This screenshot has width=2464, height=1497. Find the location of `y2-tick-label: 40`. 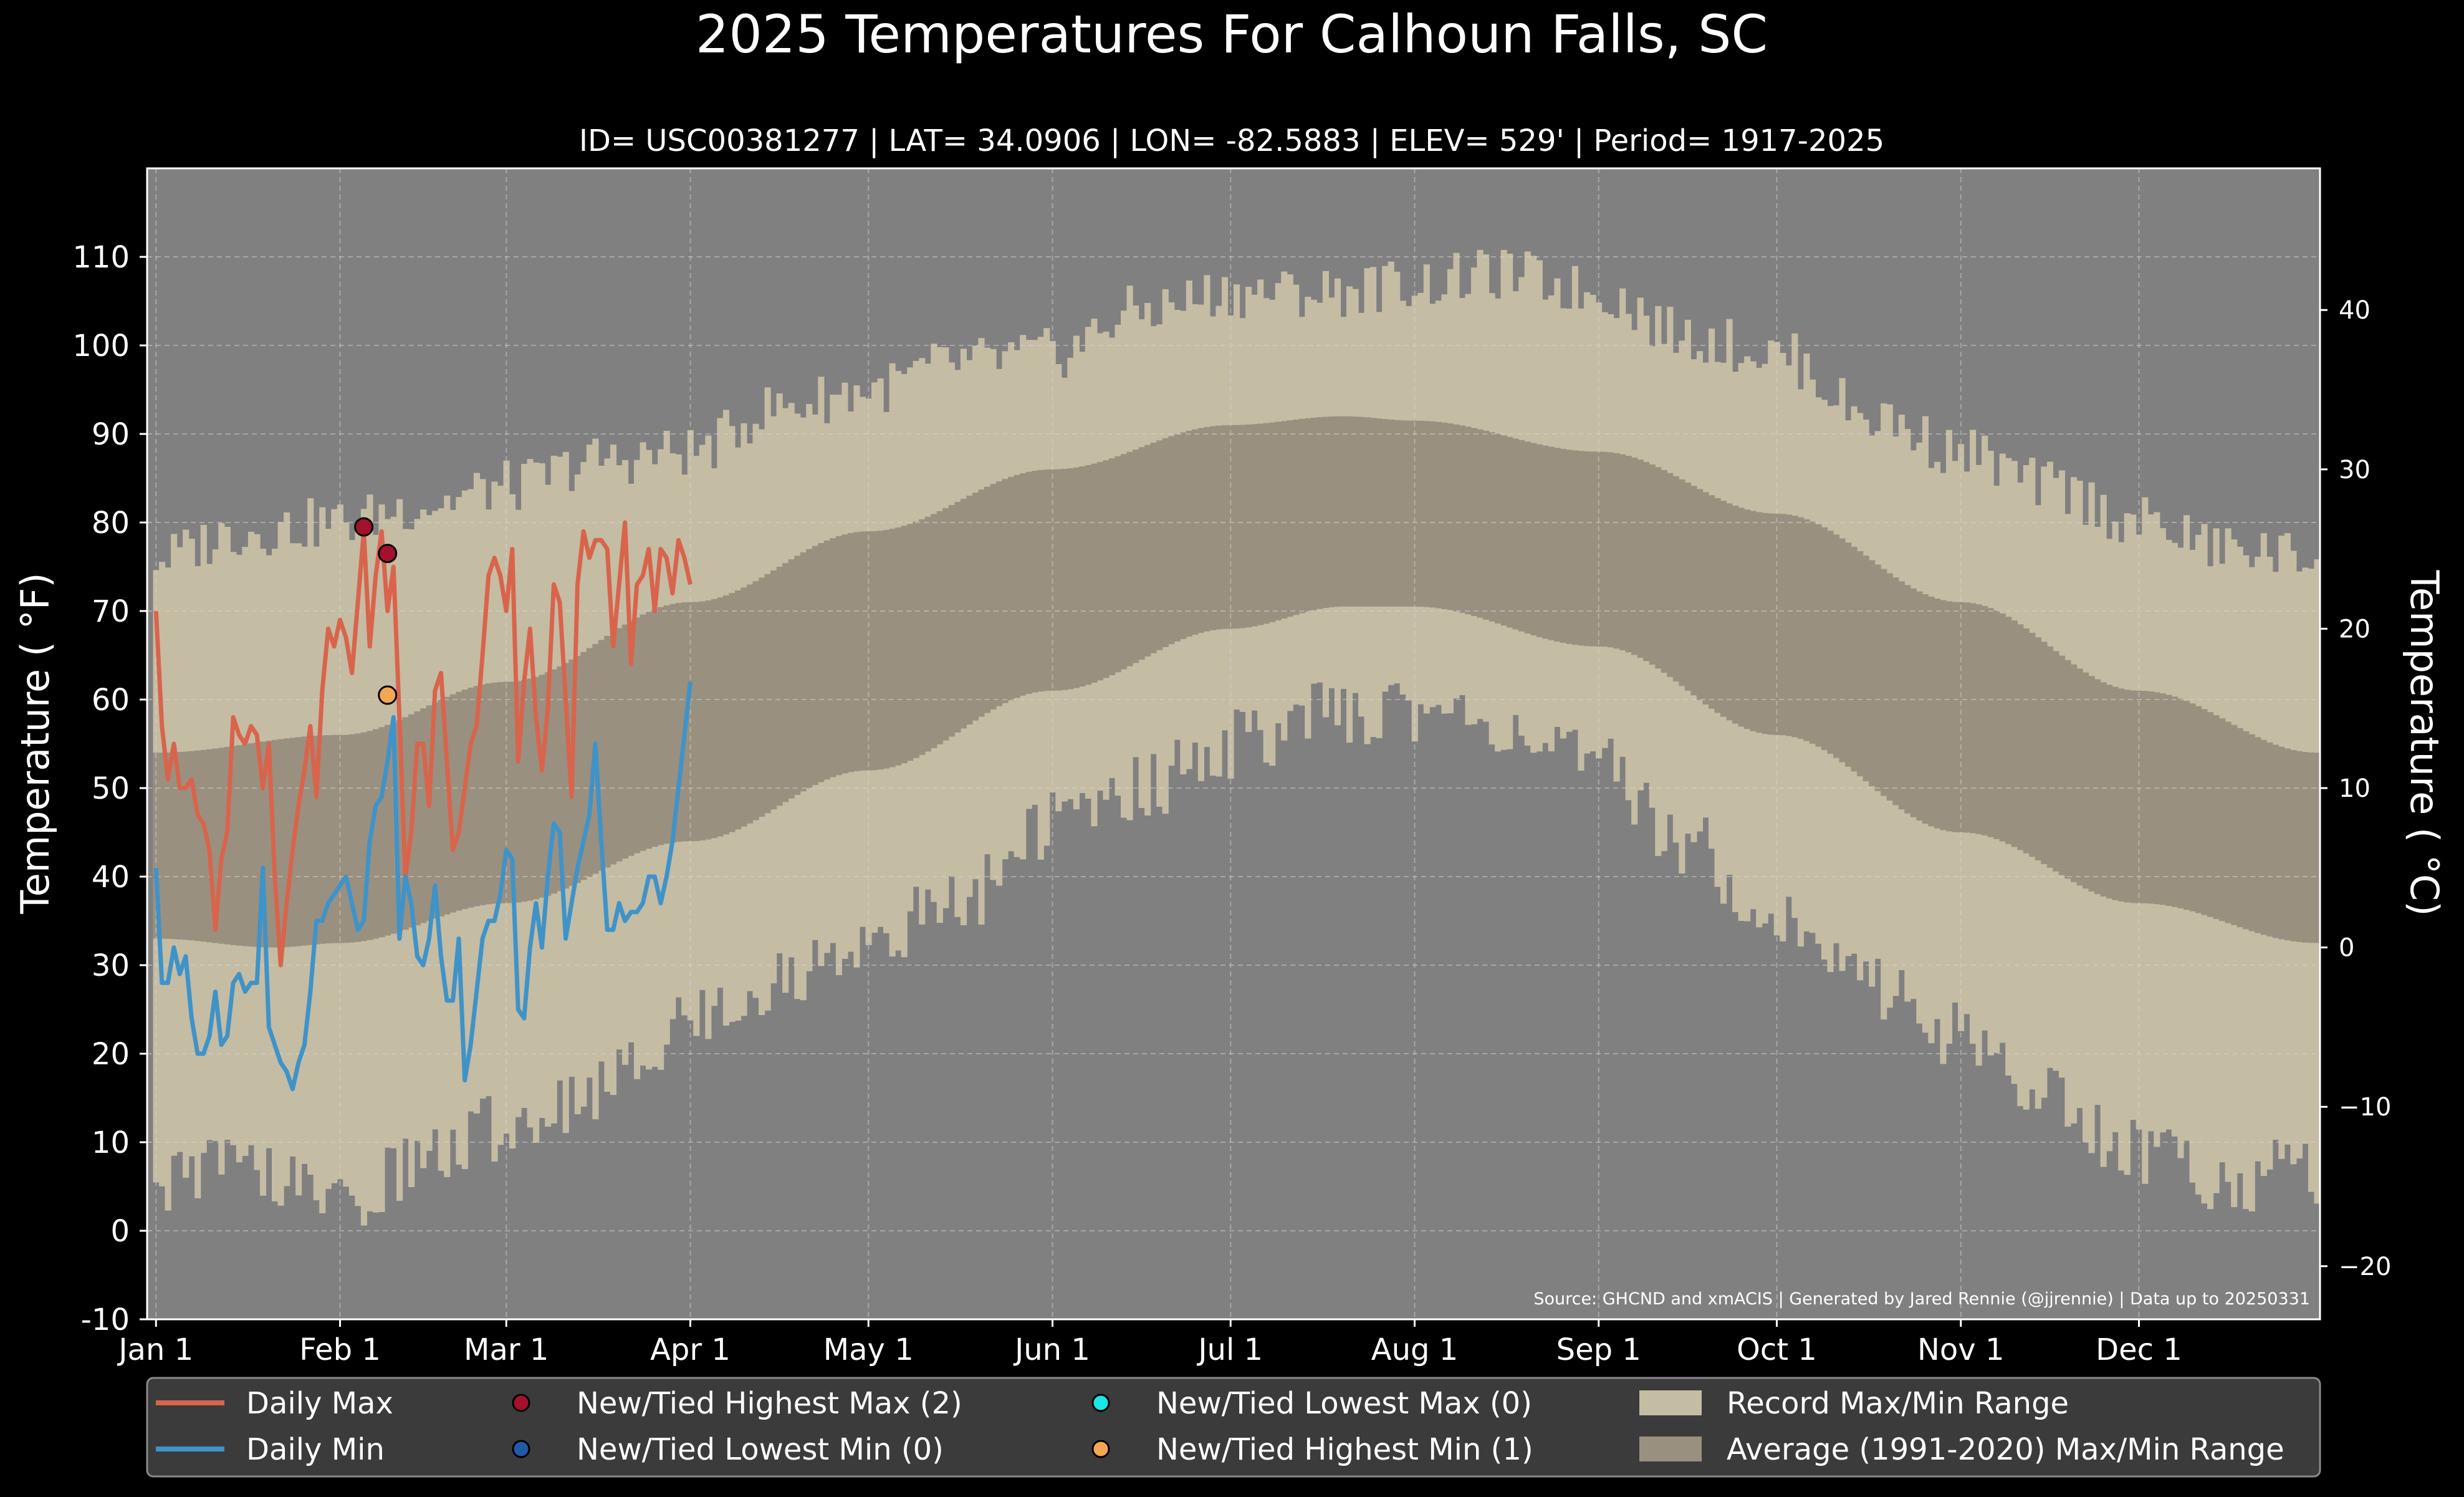

y2-tick-label: 40 is located at coordinates (2355, 310).